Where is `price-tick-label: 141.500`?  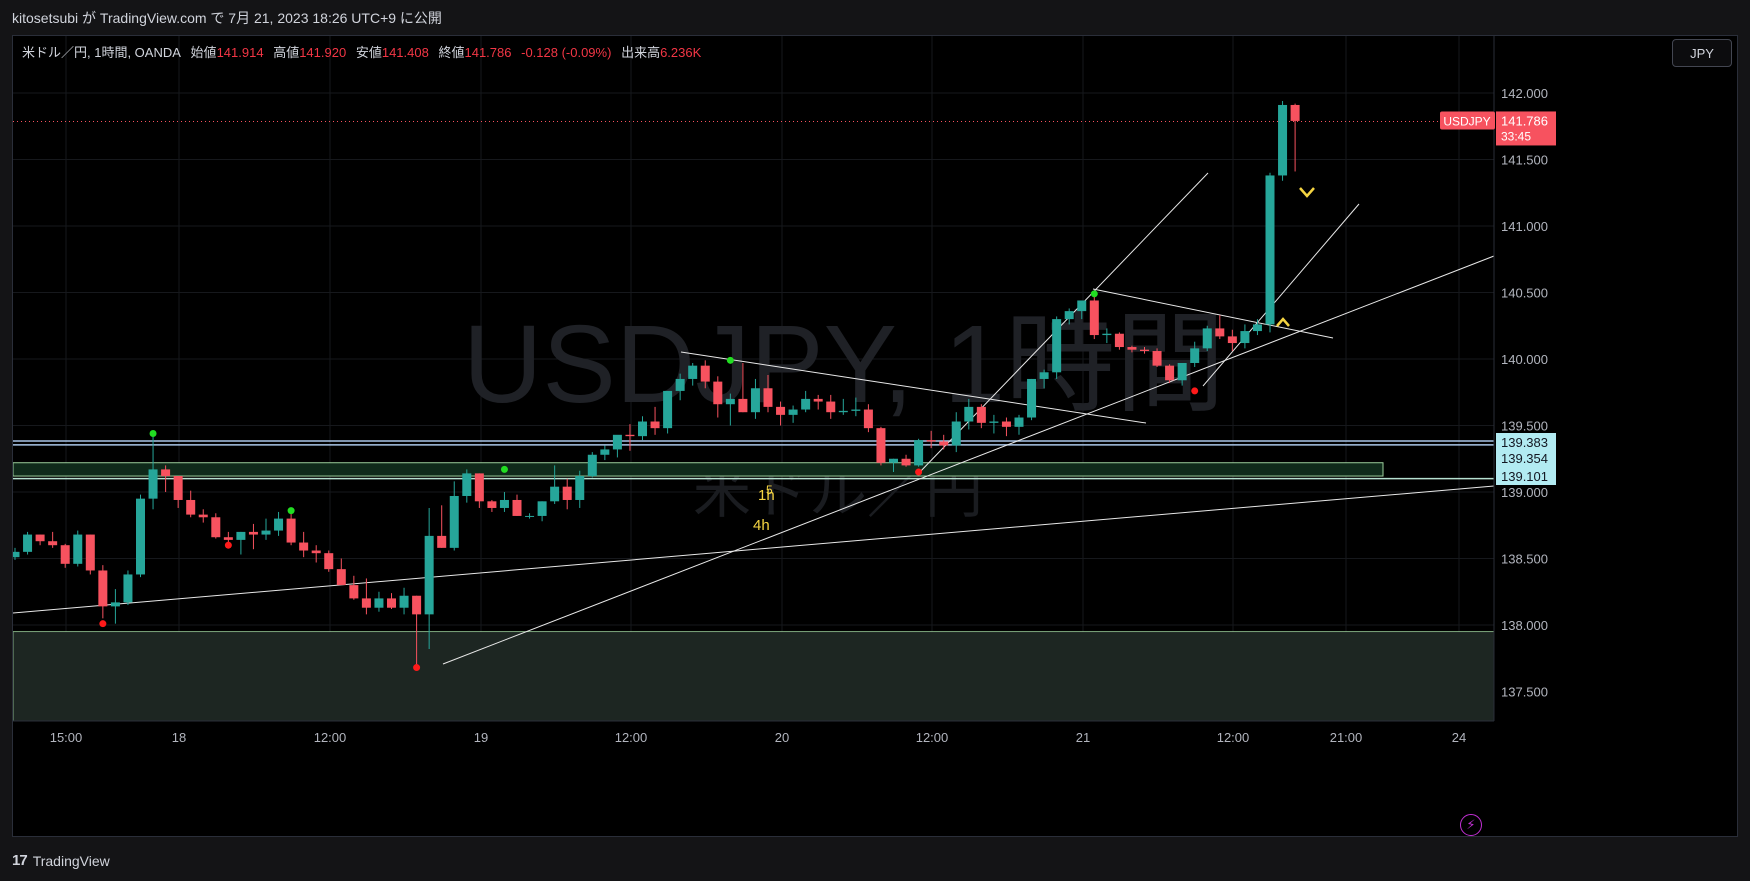
price-tick-label: 141.500 is located at coordinates (1524, 160).